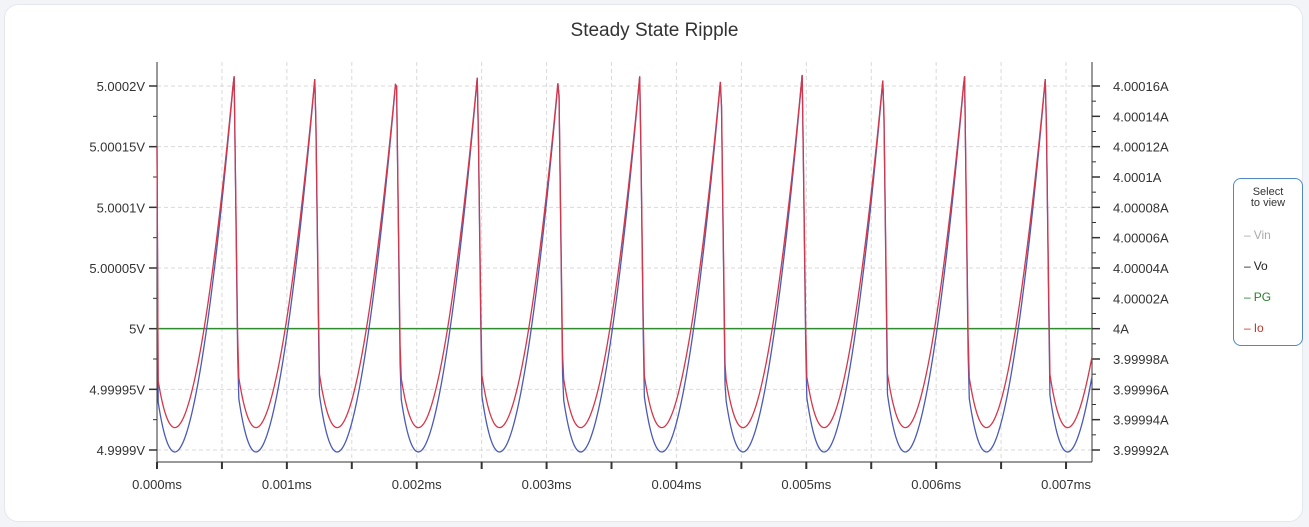  What do you see at coordinates (157, 484) in the screenshot?
I see `x-tick-label: 0.000ms` at bounding box center [157, 484].